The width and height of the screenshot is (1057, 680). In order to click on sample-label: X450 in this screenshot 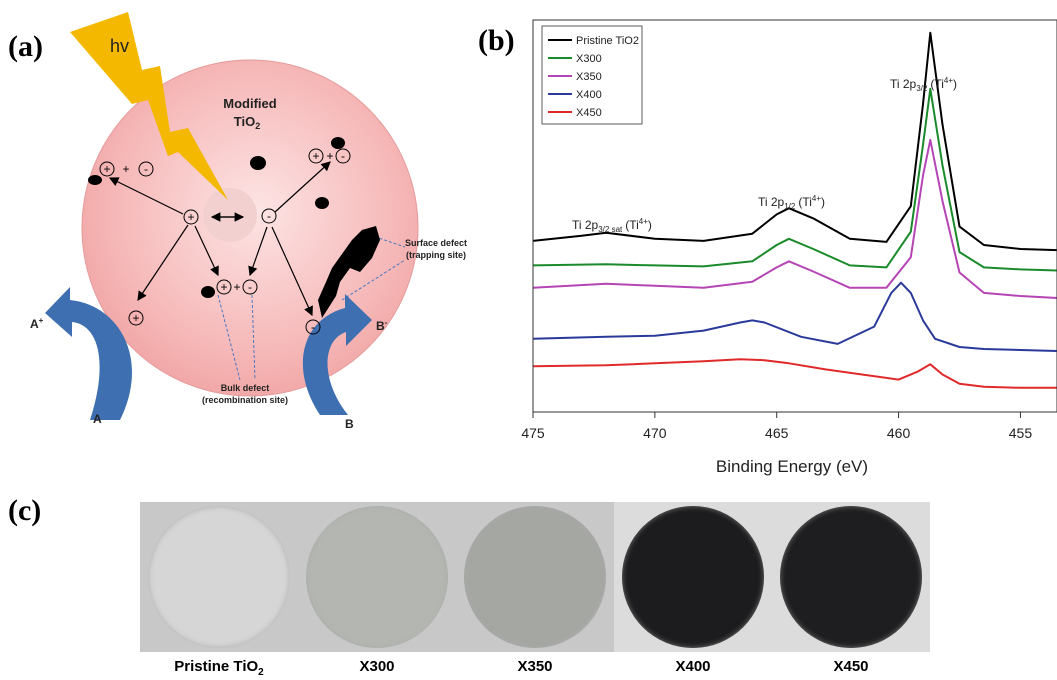, I will do `click(851, 666)`.